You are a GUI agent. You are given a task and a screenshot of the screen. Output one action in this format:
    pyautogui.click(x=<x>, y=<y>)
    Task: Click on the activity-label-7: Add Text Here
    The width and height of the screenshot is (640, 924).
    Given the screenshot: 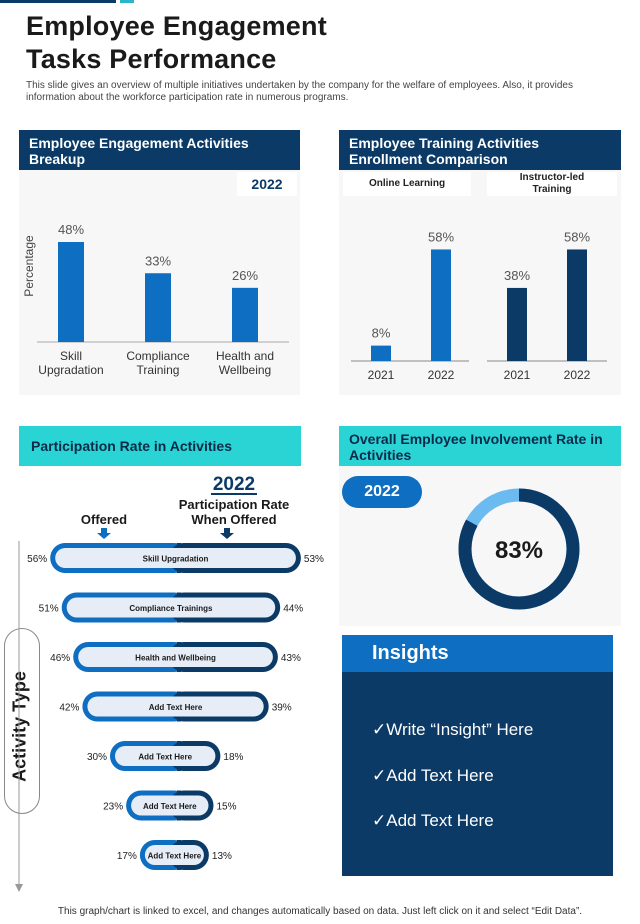 What is the action you would take?
    pyautogui.click(x=175, y=856)
    